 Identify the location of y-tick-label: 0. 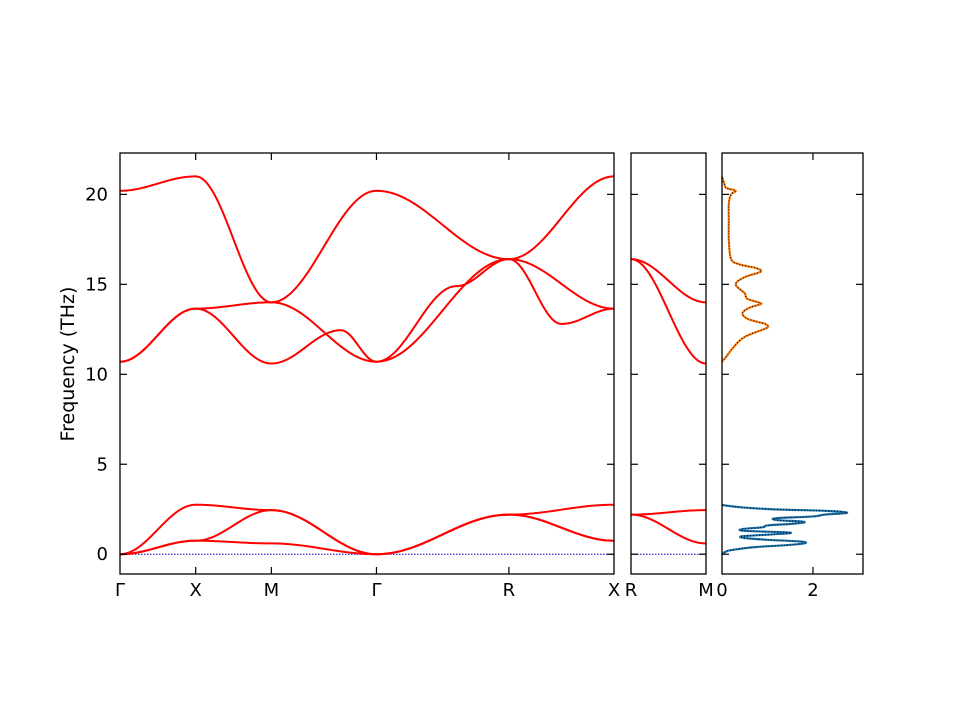
(102, 554).